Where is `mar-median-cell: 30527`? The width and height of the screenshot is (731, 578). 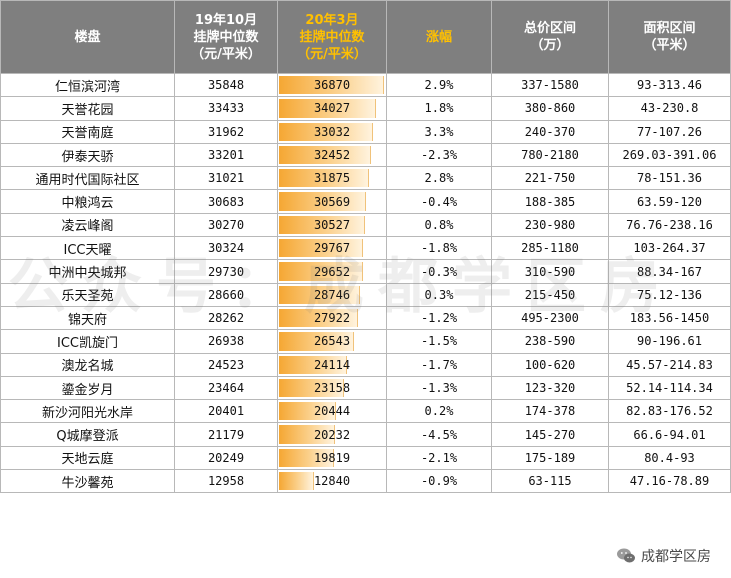 mar-median-cell: 30527 is located at coordinates (332, 225).